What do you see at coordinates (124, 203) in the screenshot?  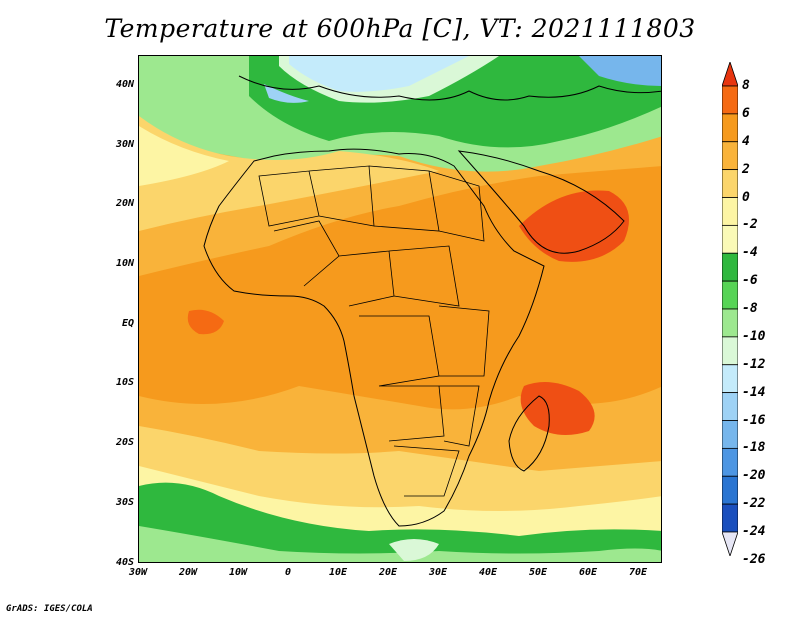 I see `lat-label-20n: 20N` at bounding box center [124, 203].